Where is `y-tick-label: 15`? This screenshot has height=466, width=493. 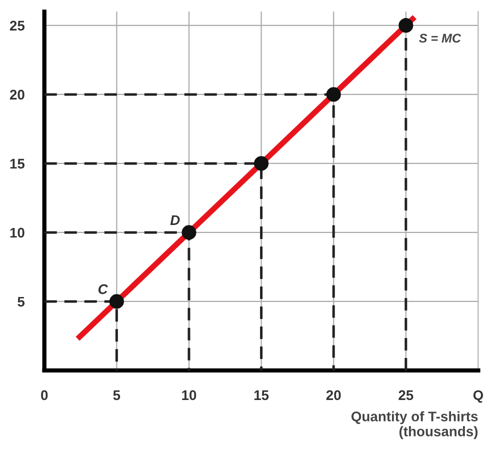 y-tick-label: 15 is located at coordinates (17, 163).